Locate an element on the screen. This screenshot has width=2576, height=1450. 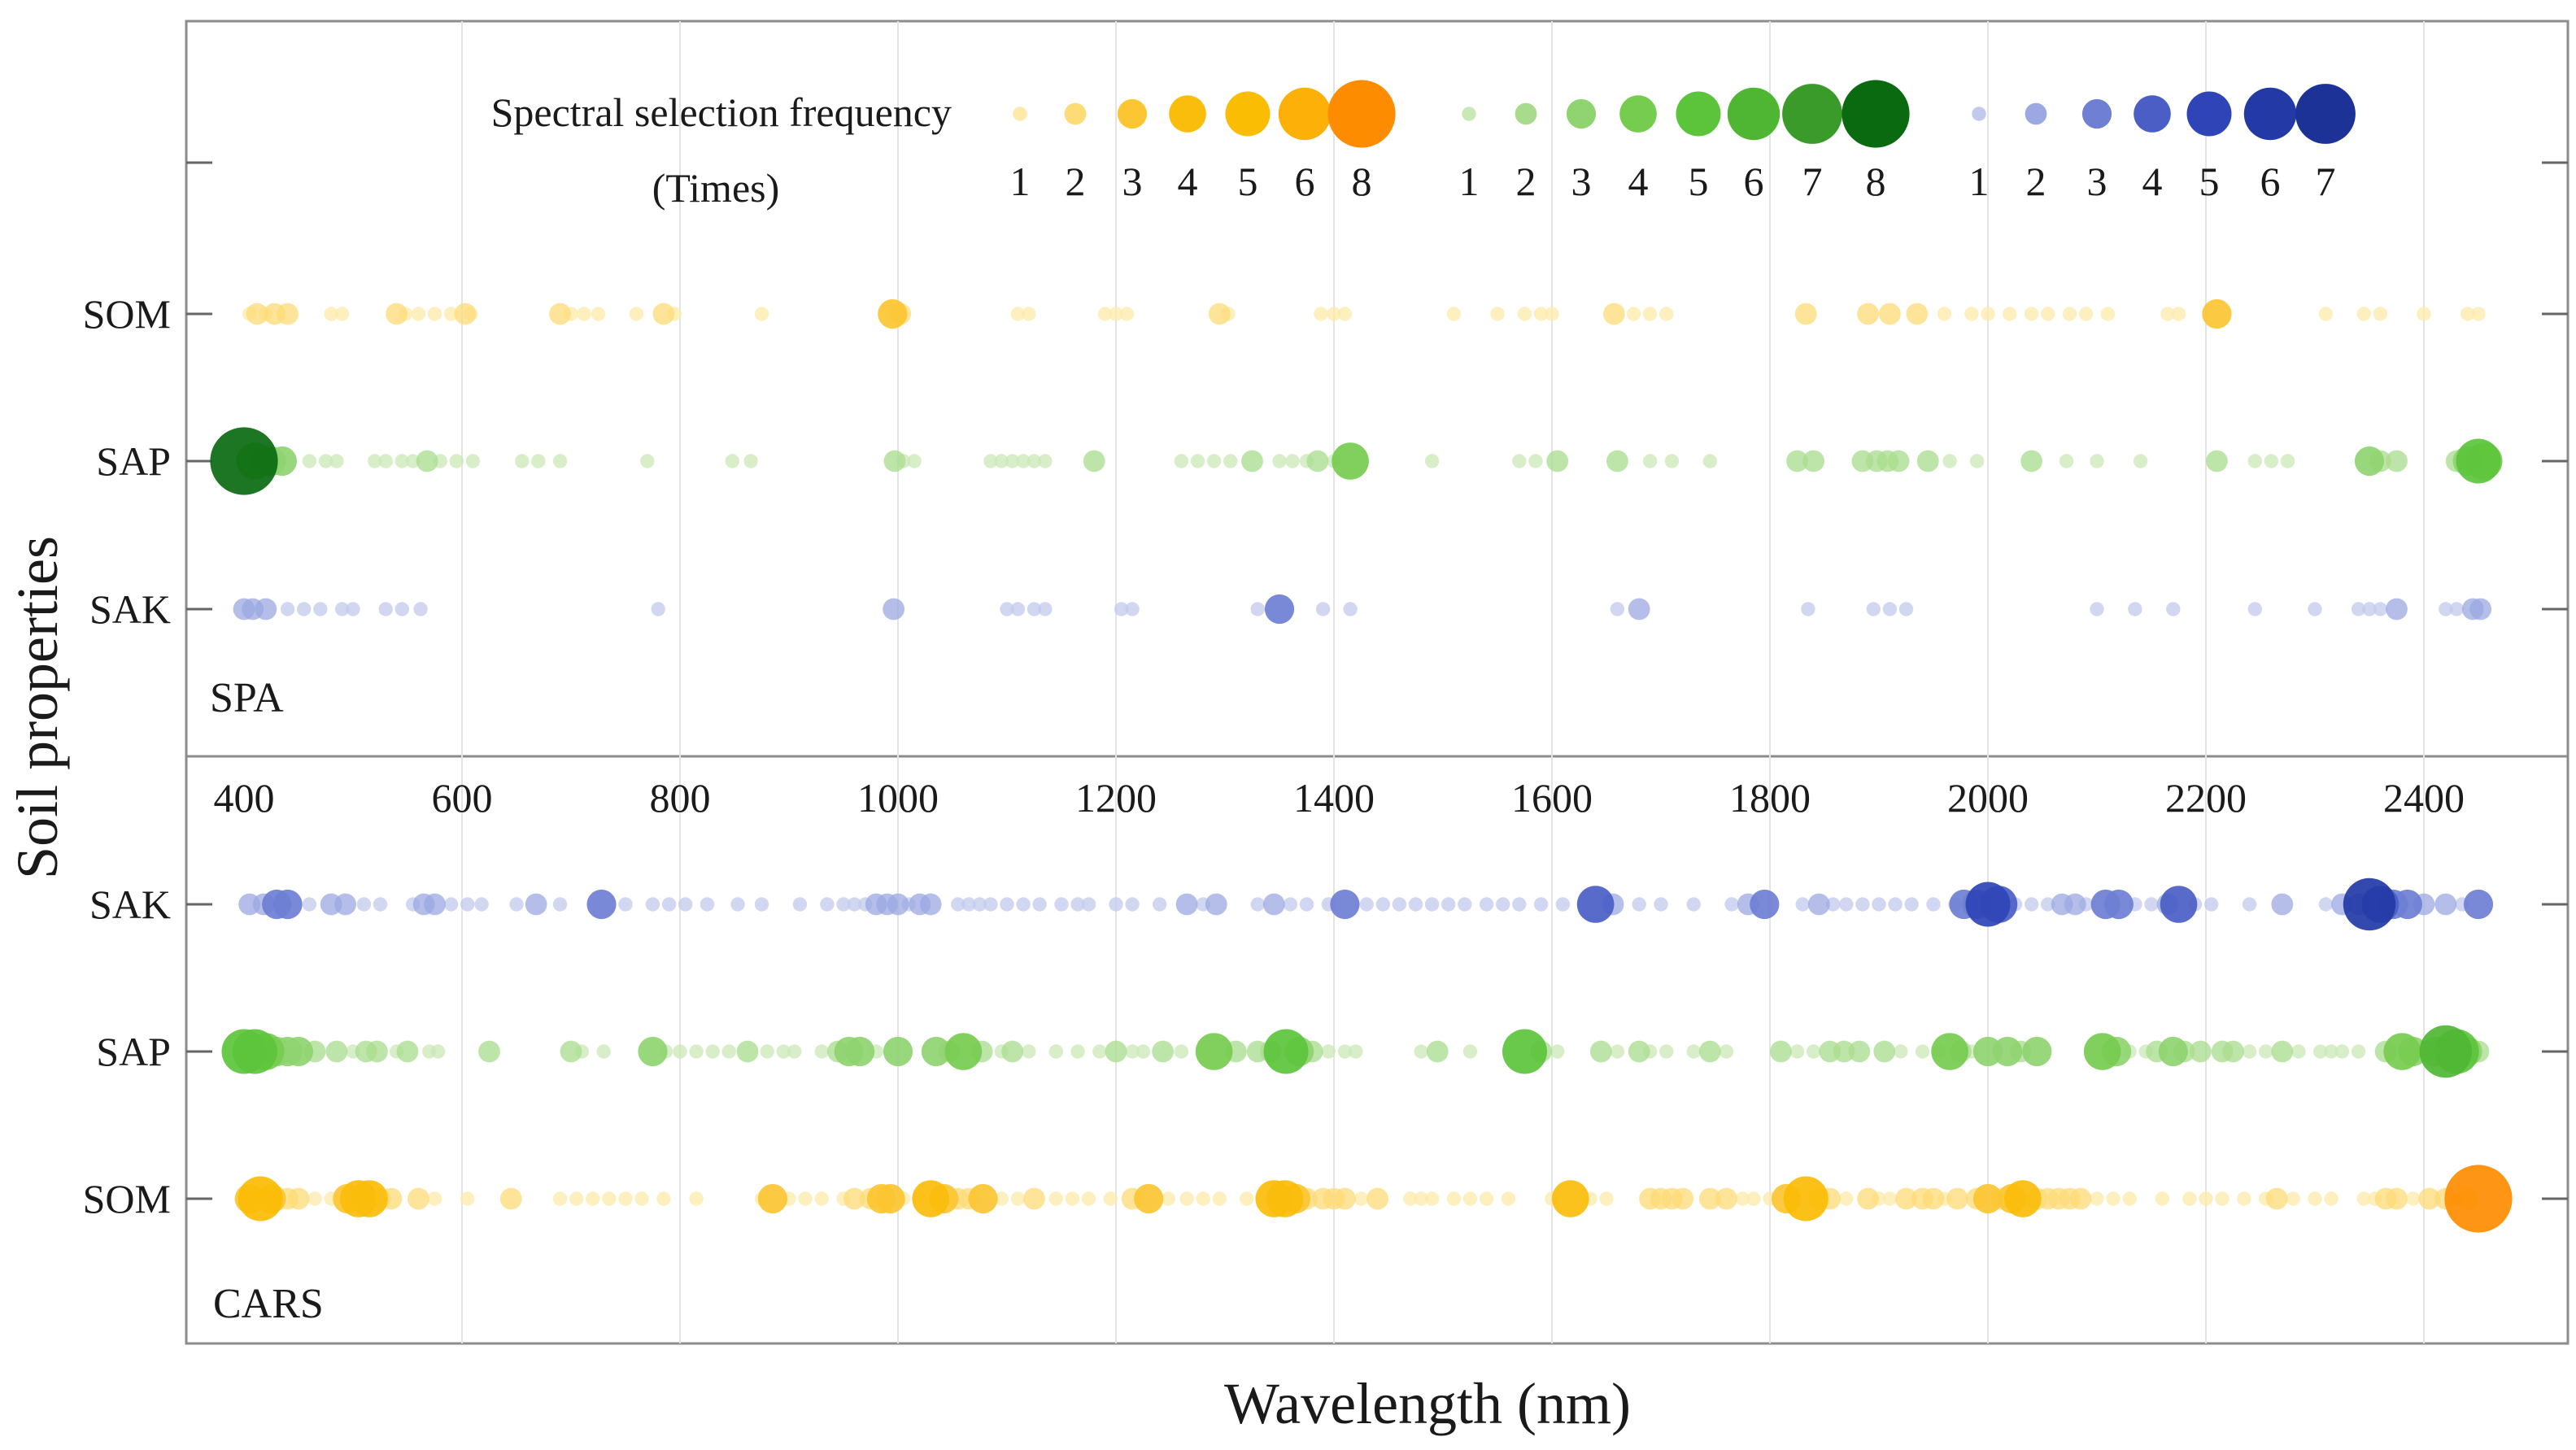
spa-panel-label: SPA is located at coordinates (247, 698).